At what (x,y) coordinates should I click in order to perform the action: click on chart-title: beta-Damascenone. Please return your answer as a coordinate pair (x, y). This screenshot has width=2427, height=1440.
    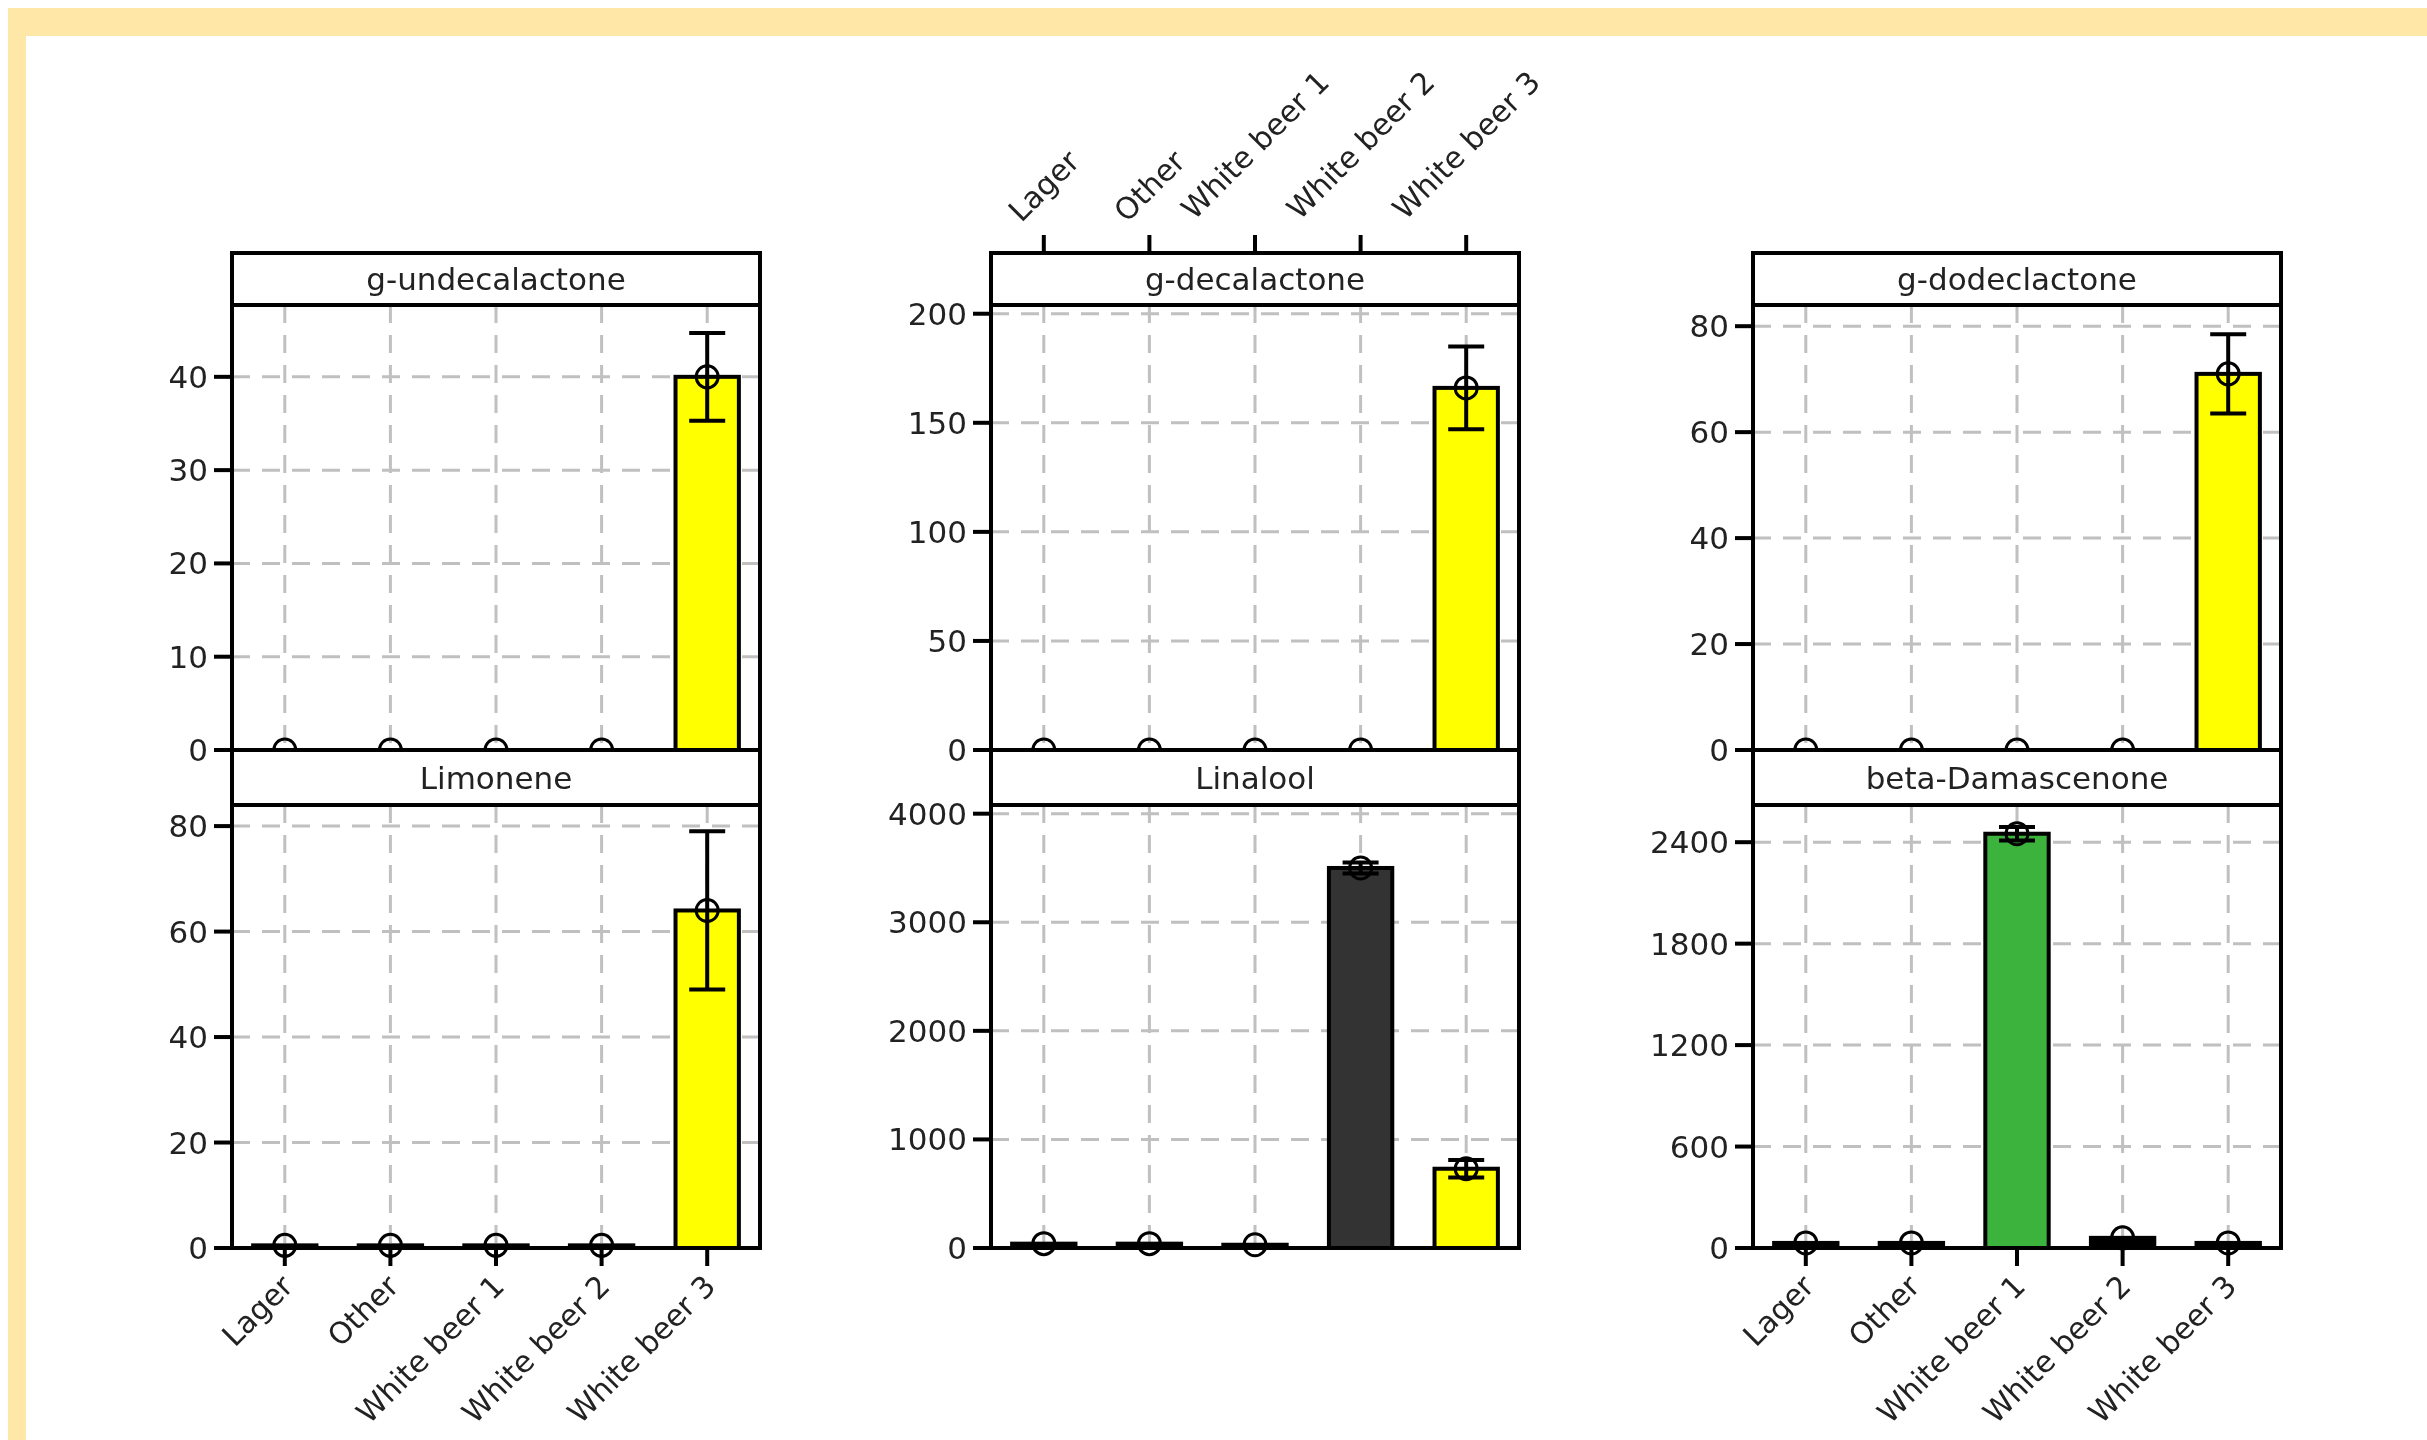
    Looking at the image, I should click on (2017, 777).